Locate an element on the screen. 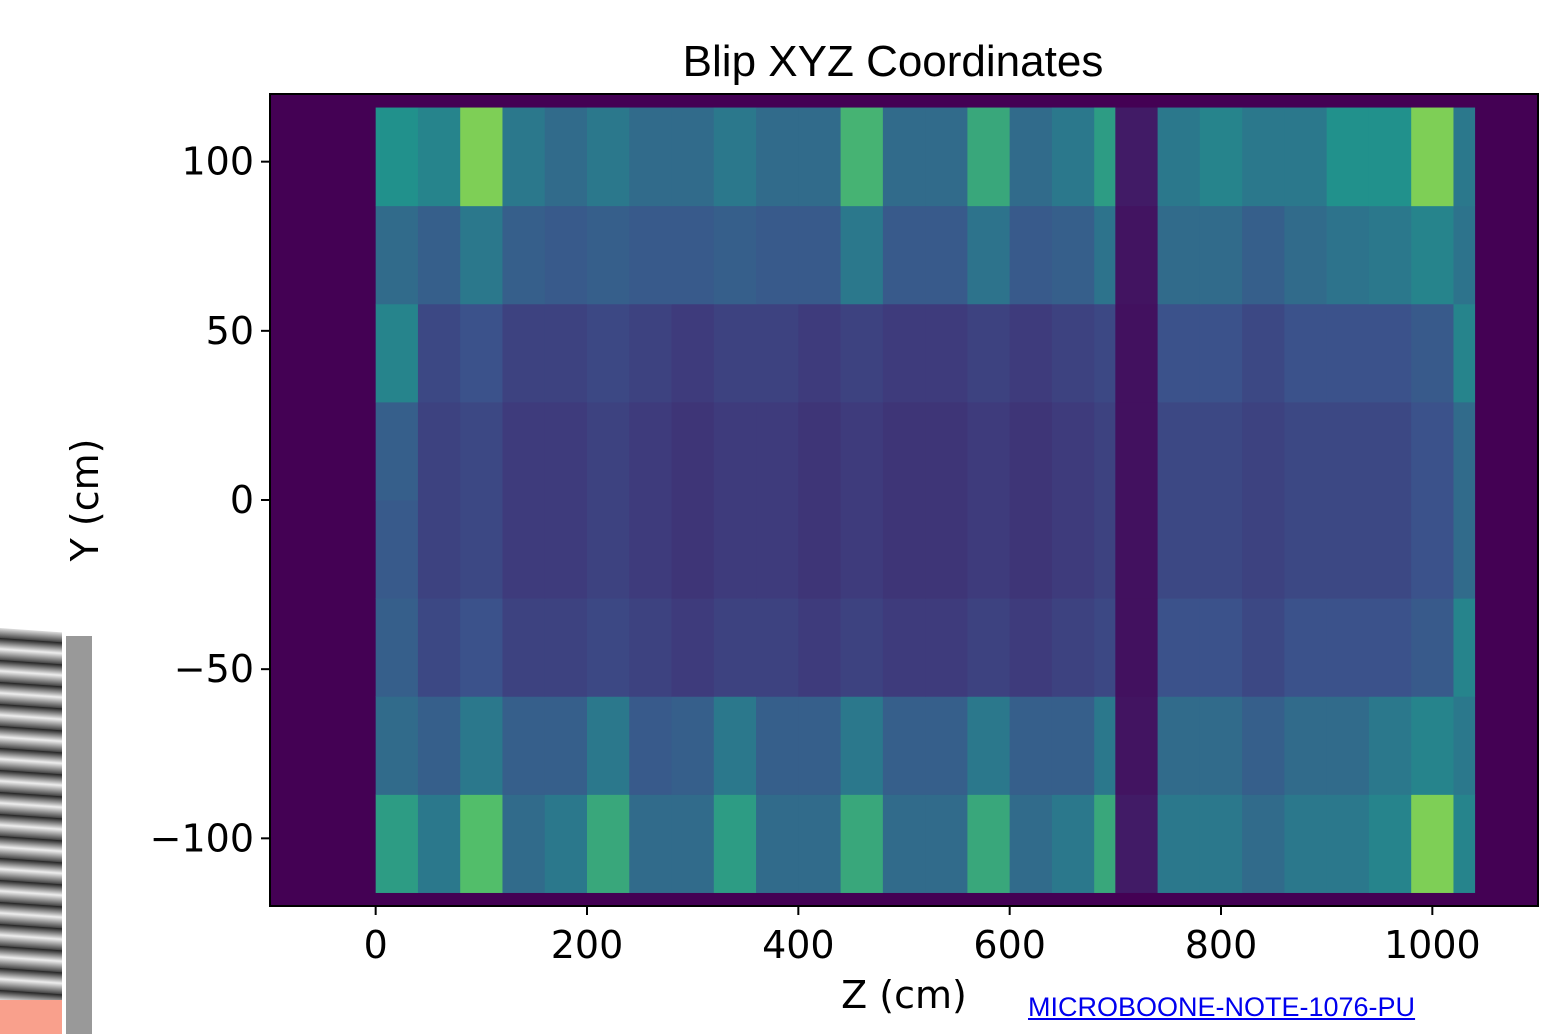 This screenshot has height=1034, width=1562. background-decoration is located at coordinates (46, 831).